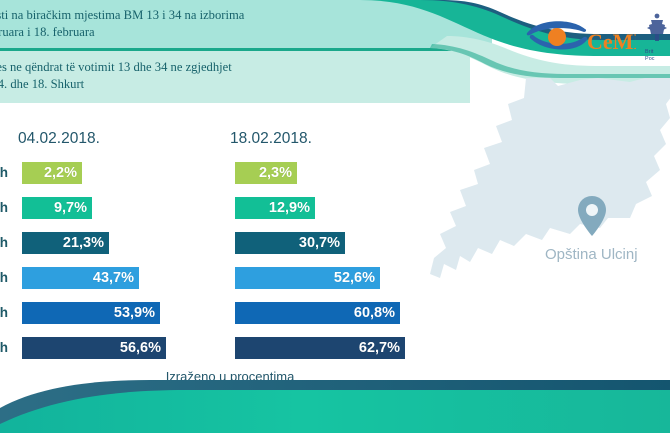 Image resolution: width=670 pixels, height=433 pixels. I want to click on column-header-date-0: 04.02.2018., so click(59, 138).